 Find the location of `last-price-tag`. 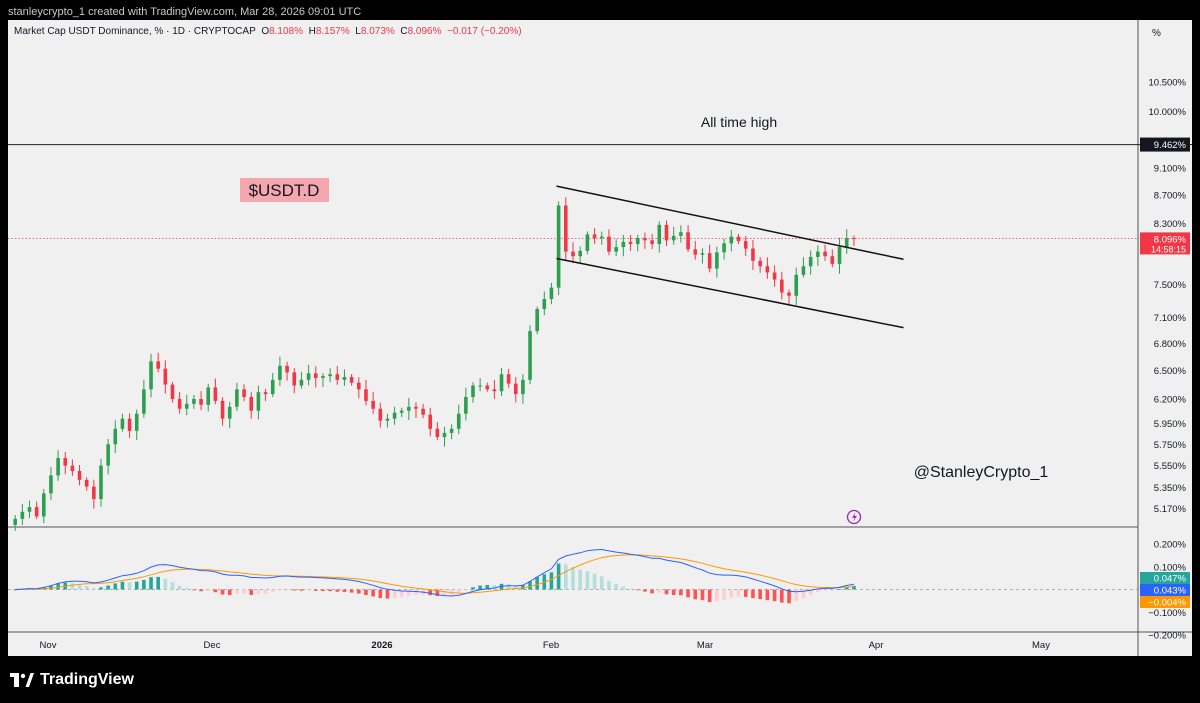

last-price-tag is located at coordinates (1165, 243).